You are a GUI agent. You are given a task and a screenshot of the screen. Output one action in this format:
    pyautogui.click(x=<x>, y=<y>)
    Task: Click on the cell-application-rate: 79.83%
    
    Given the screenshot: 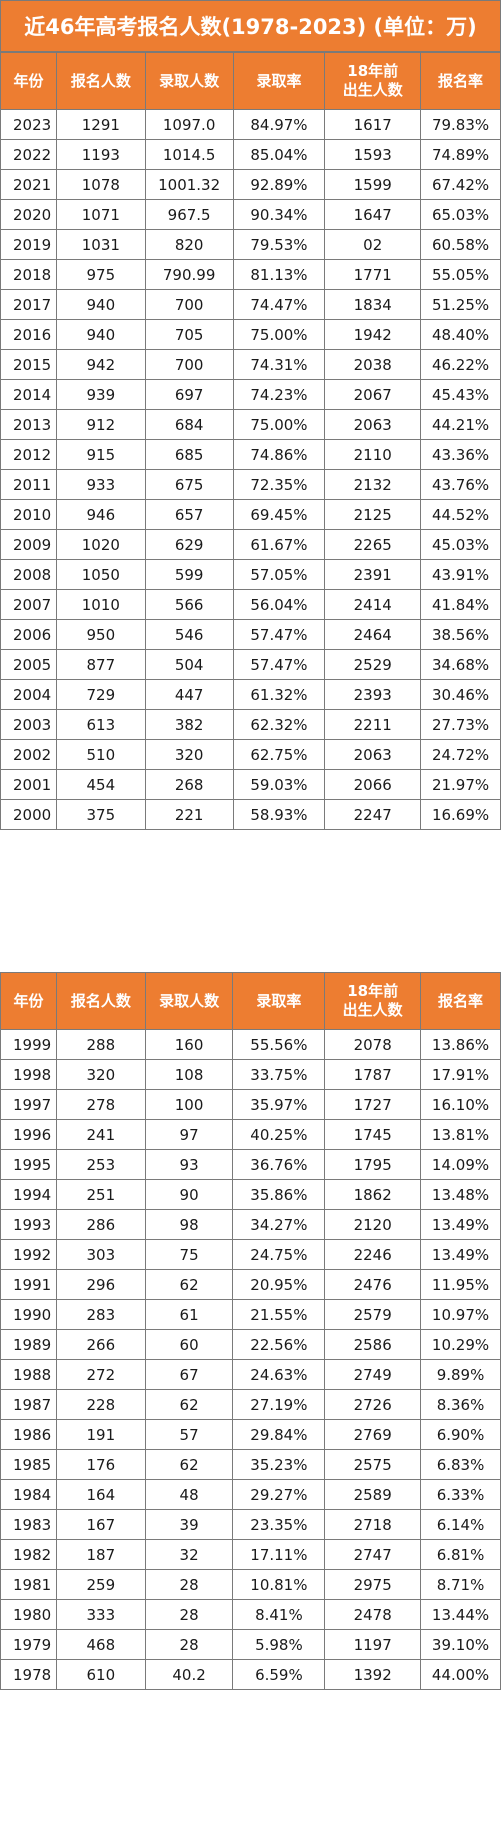 What is the action you would take?
    pyautogui.click(x=460, y=124)
    